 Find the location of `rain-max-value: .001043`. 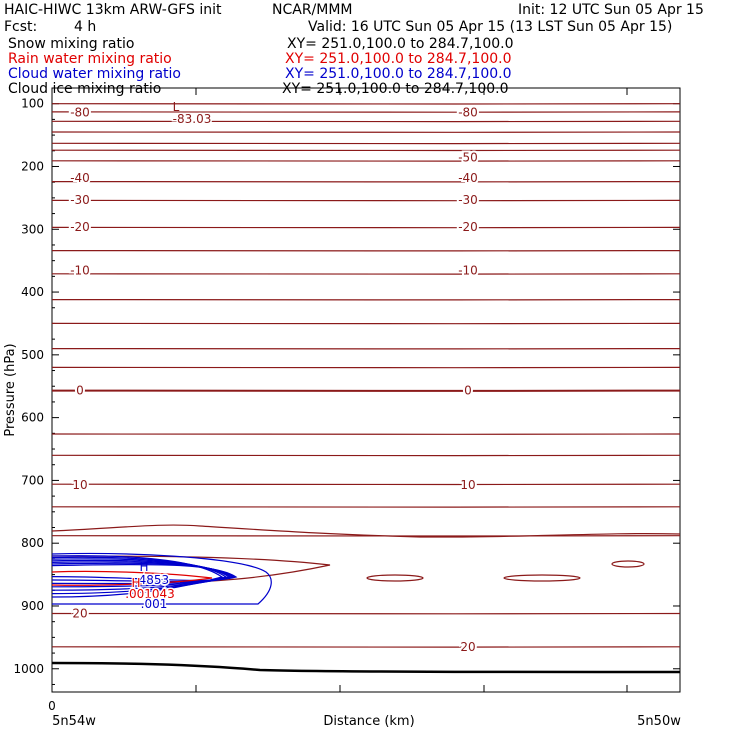

rain-max-value: .001043 is located at coordinates (150, 594).